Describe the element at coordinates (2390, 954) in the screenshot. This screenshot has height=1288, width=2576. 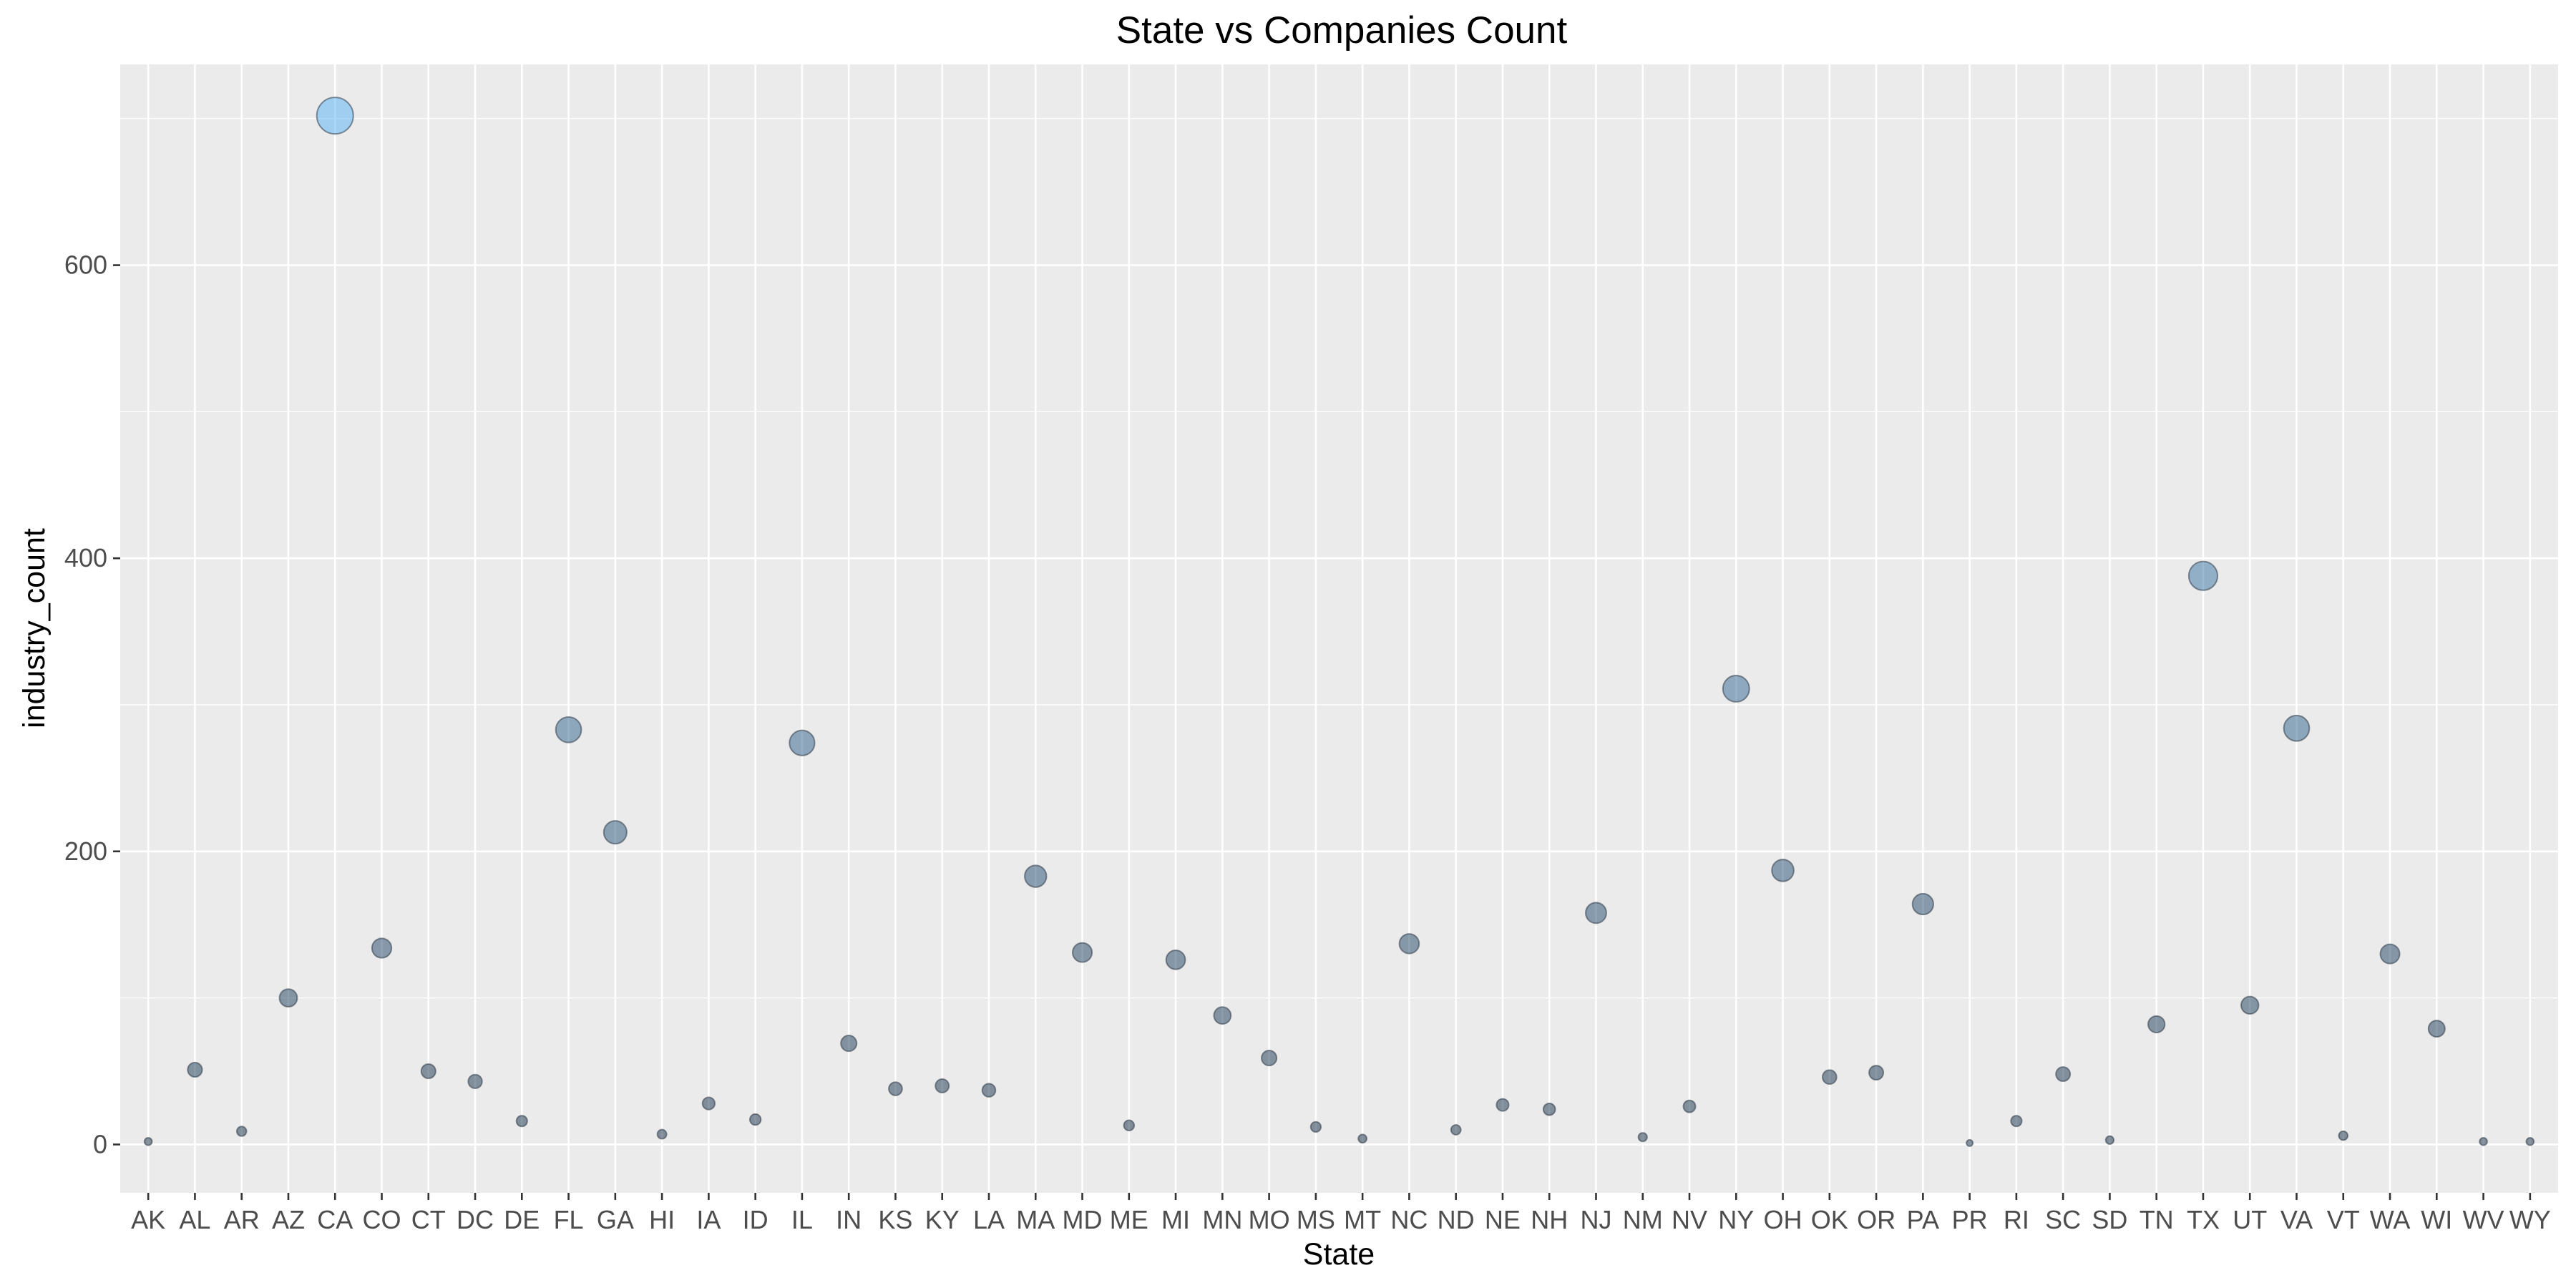
I see `data-point-wa` at that location.